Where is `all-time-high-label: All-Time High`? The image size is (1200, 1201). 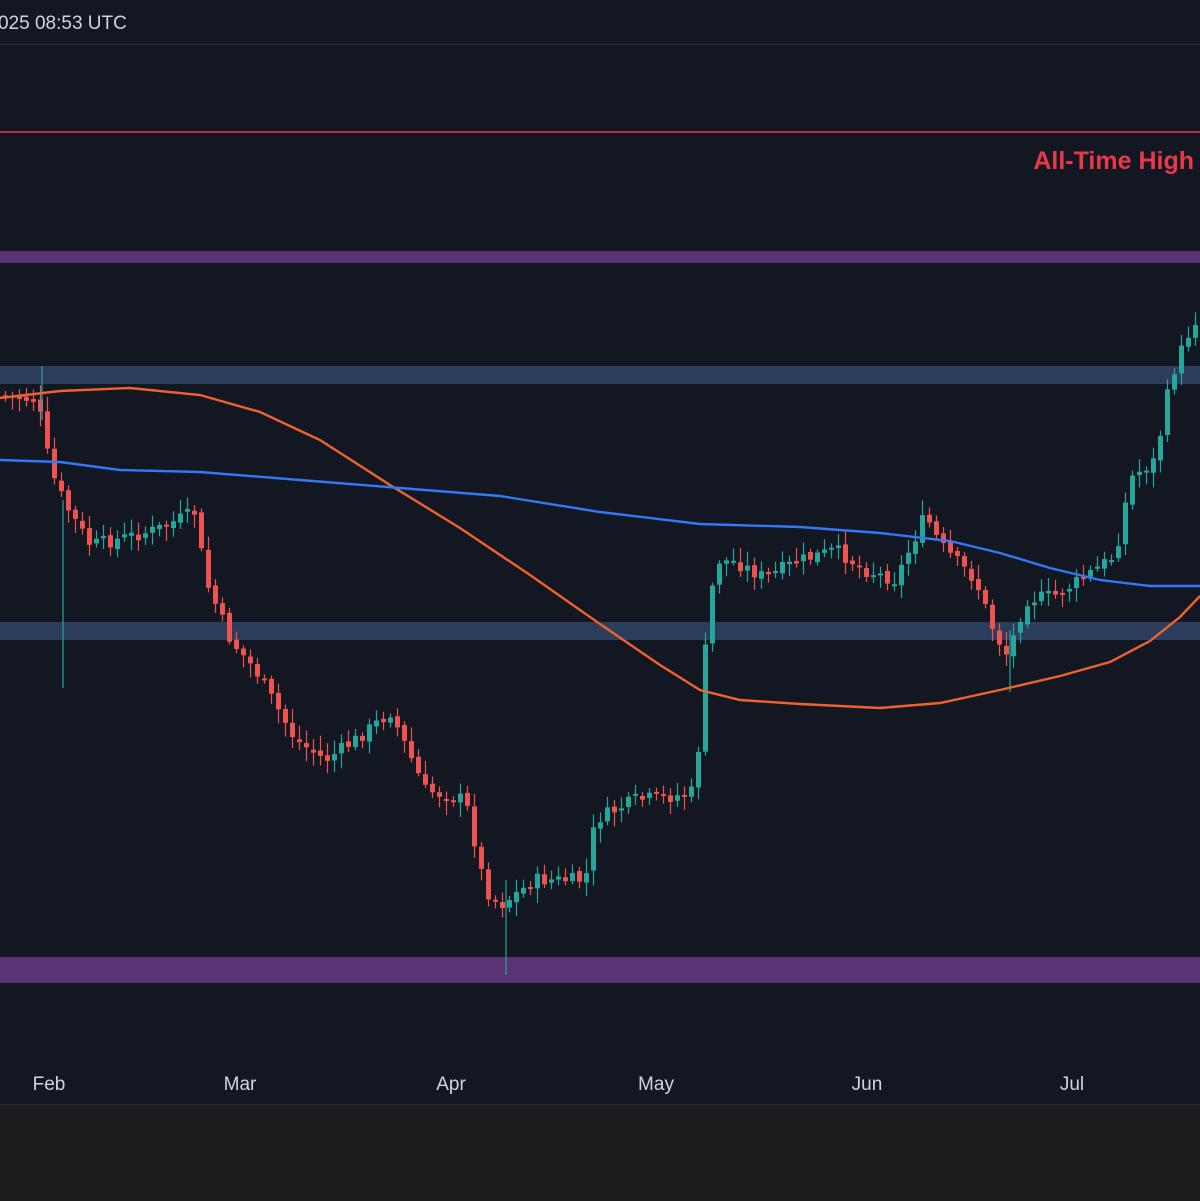 all-time-high-label: All-Time High is located at coordinates (1113, 161).